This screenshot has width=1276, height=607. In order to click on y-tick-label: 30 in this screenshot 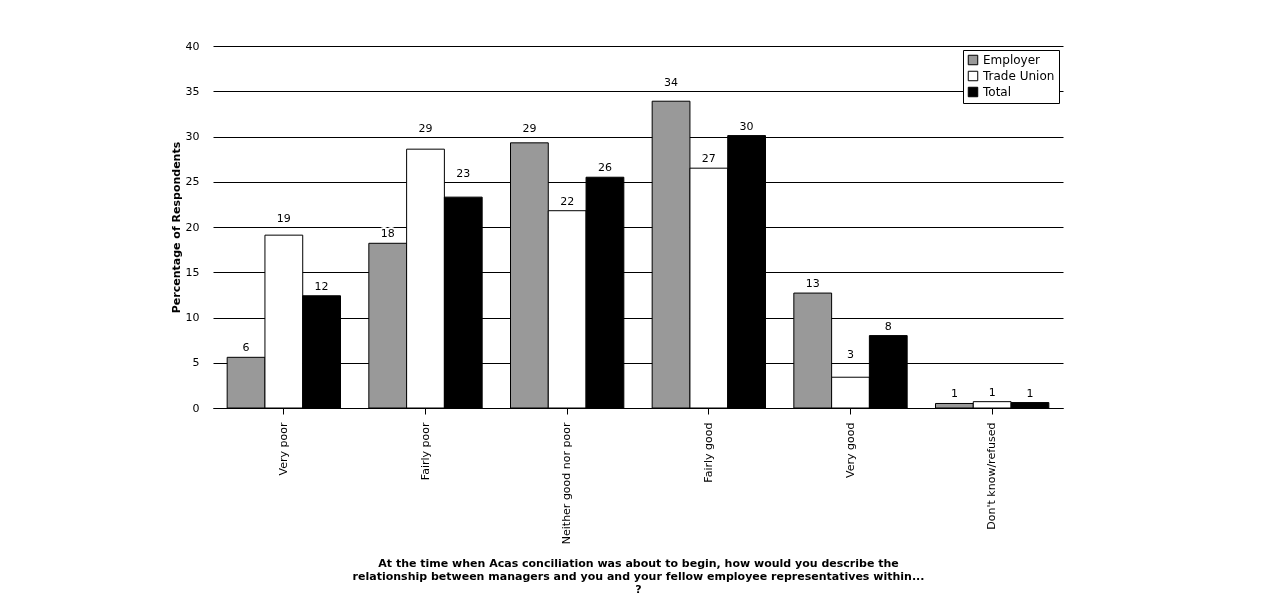, I will do `click(192, 136)`.